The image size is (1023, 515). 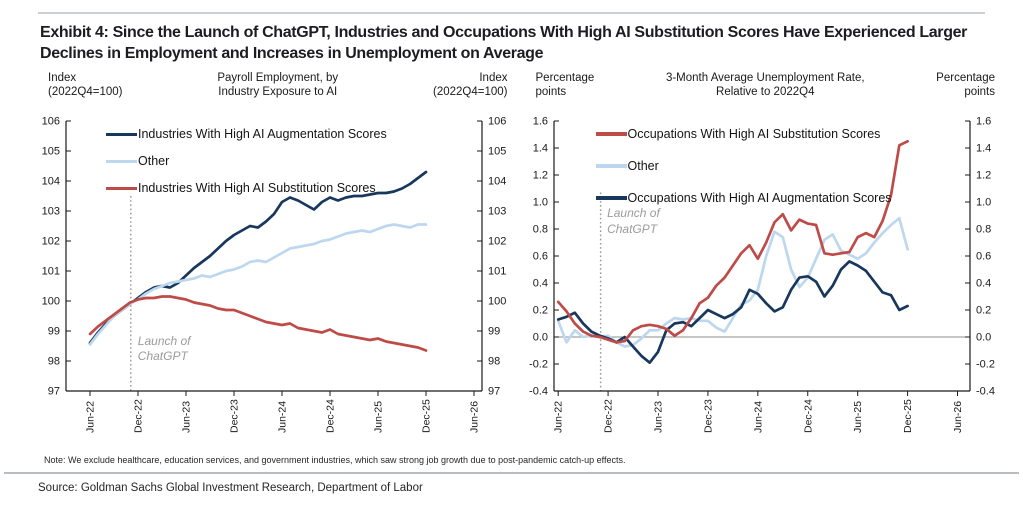 I want to click on right-chart-left-axis-unit-label: Percentage points, so click(x=565, y=85).